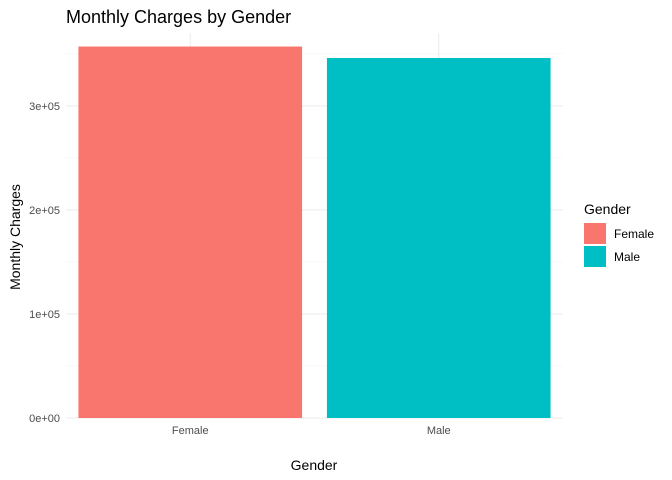 Image resolution: width=672 pixels, height=480 pixels. I want to click on legend-key-male, so click(595, 256).